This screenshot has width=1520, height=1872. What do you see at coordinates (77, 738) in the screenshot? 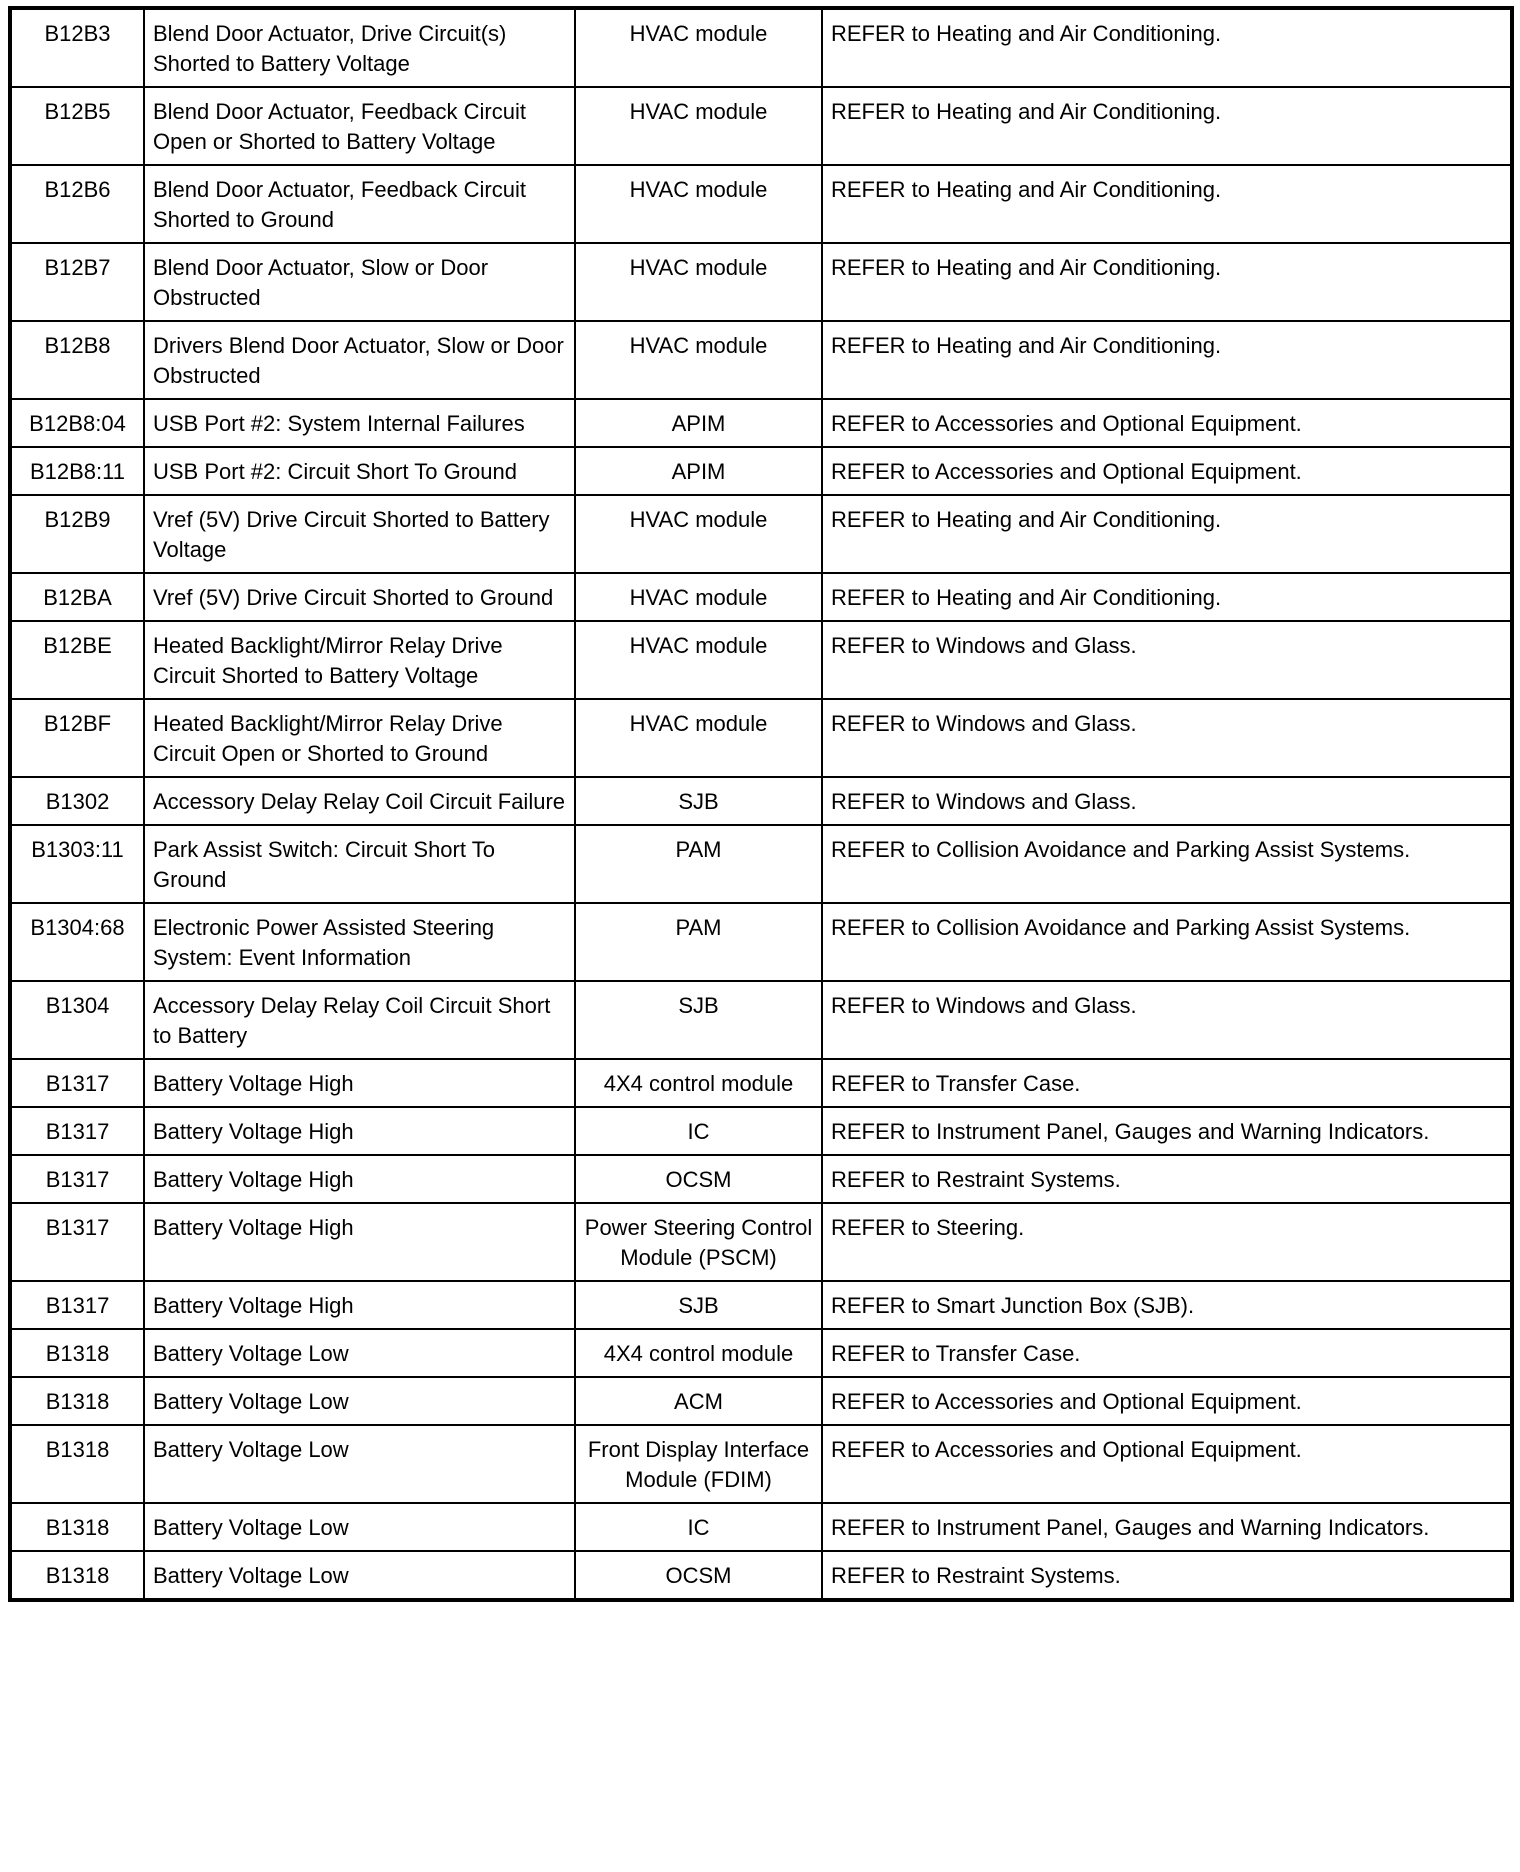
I see `dtc-code-cell: B12BF` at bounding box center [77, 738].